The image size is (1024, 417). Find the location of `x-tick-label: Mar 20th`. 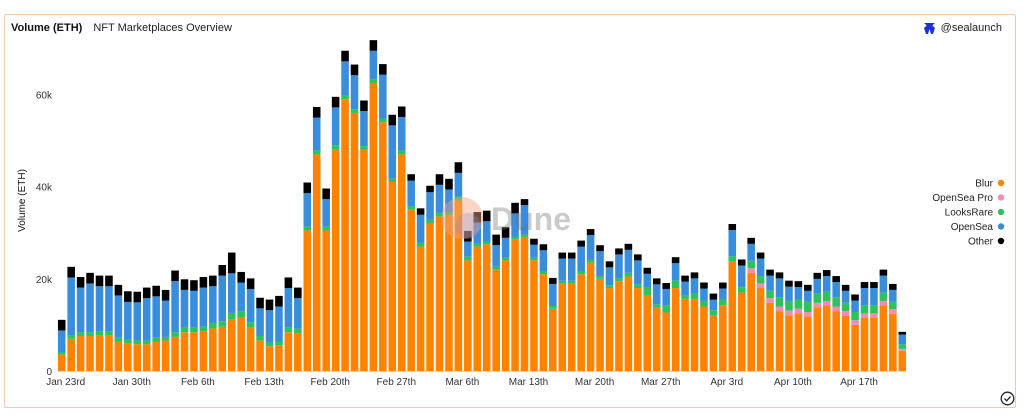

x-tick-label: Mar 20th is located at coordinates (594, 382).